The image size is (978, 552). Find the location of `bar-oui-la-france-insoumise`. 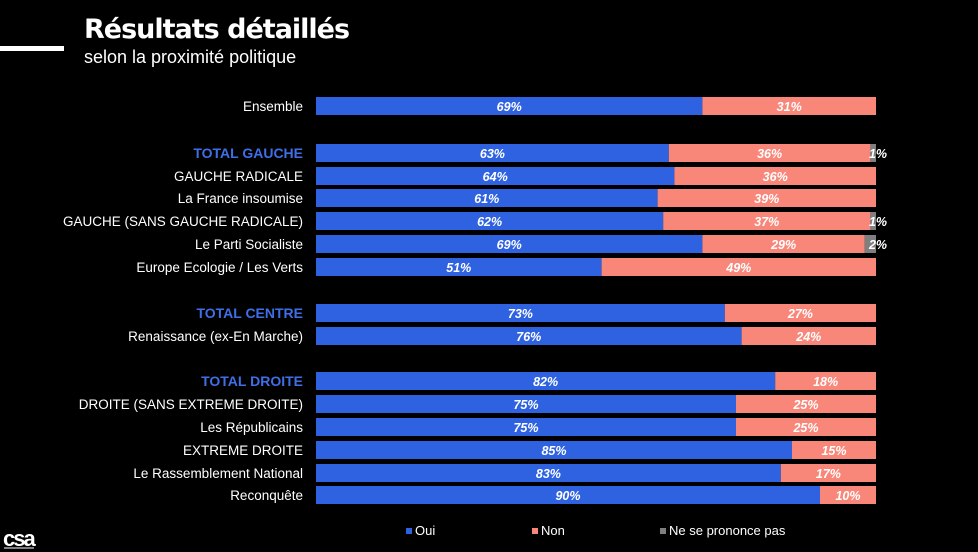

bar-oui-la-france-insoumise is located at coordinates (487, 198).